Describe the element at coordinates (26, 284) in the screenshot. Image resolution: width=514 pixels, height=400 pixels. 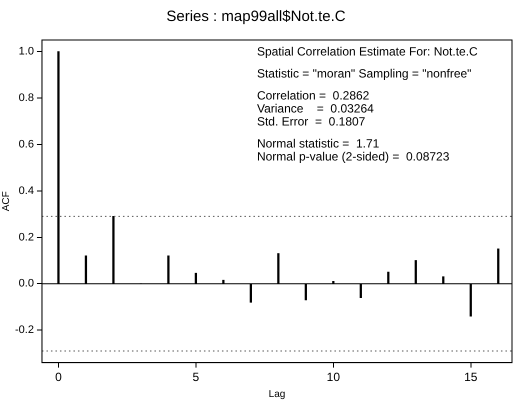
I see `y-tick-label: 0.0` at that location.